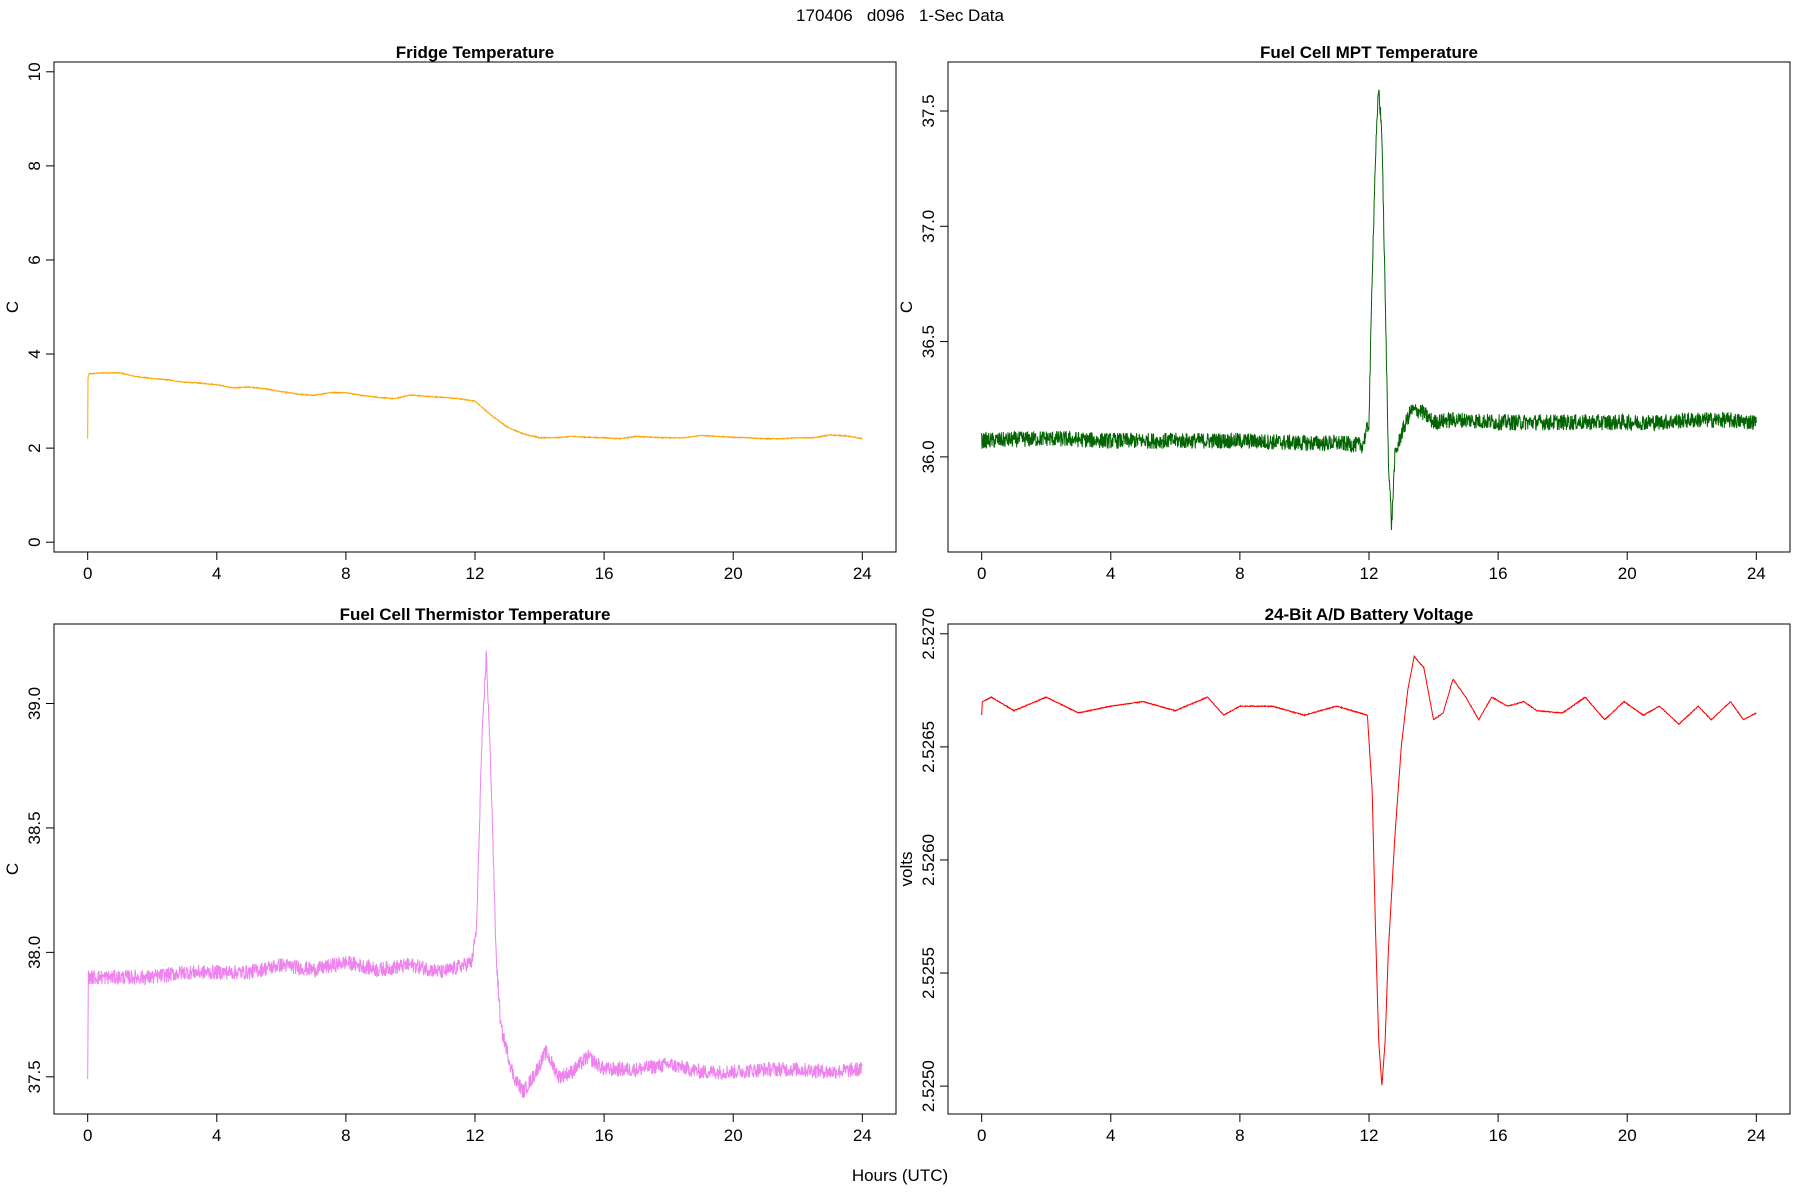 This screenshot has height=1200, width=1800. I want to click on y-tick-label: 8, so click(34, 165).